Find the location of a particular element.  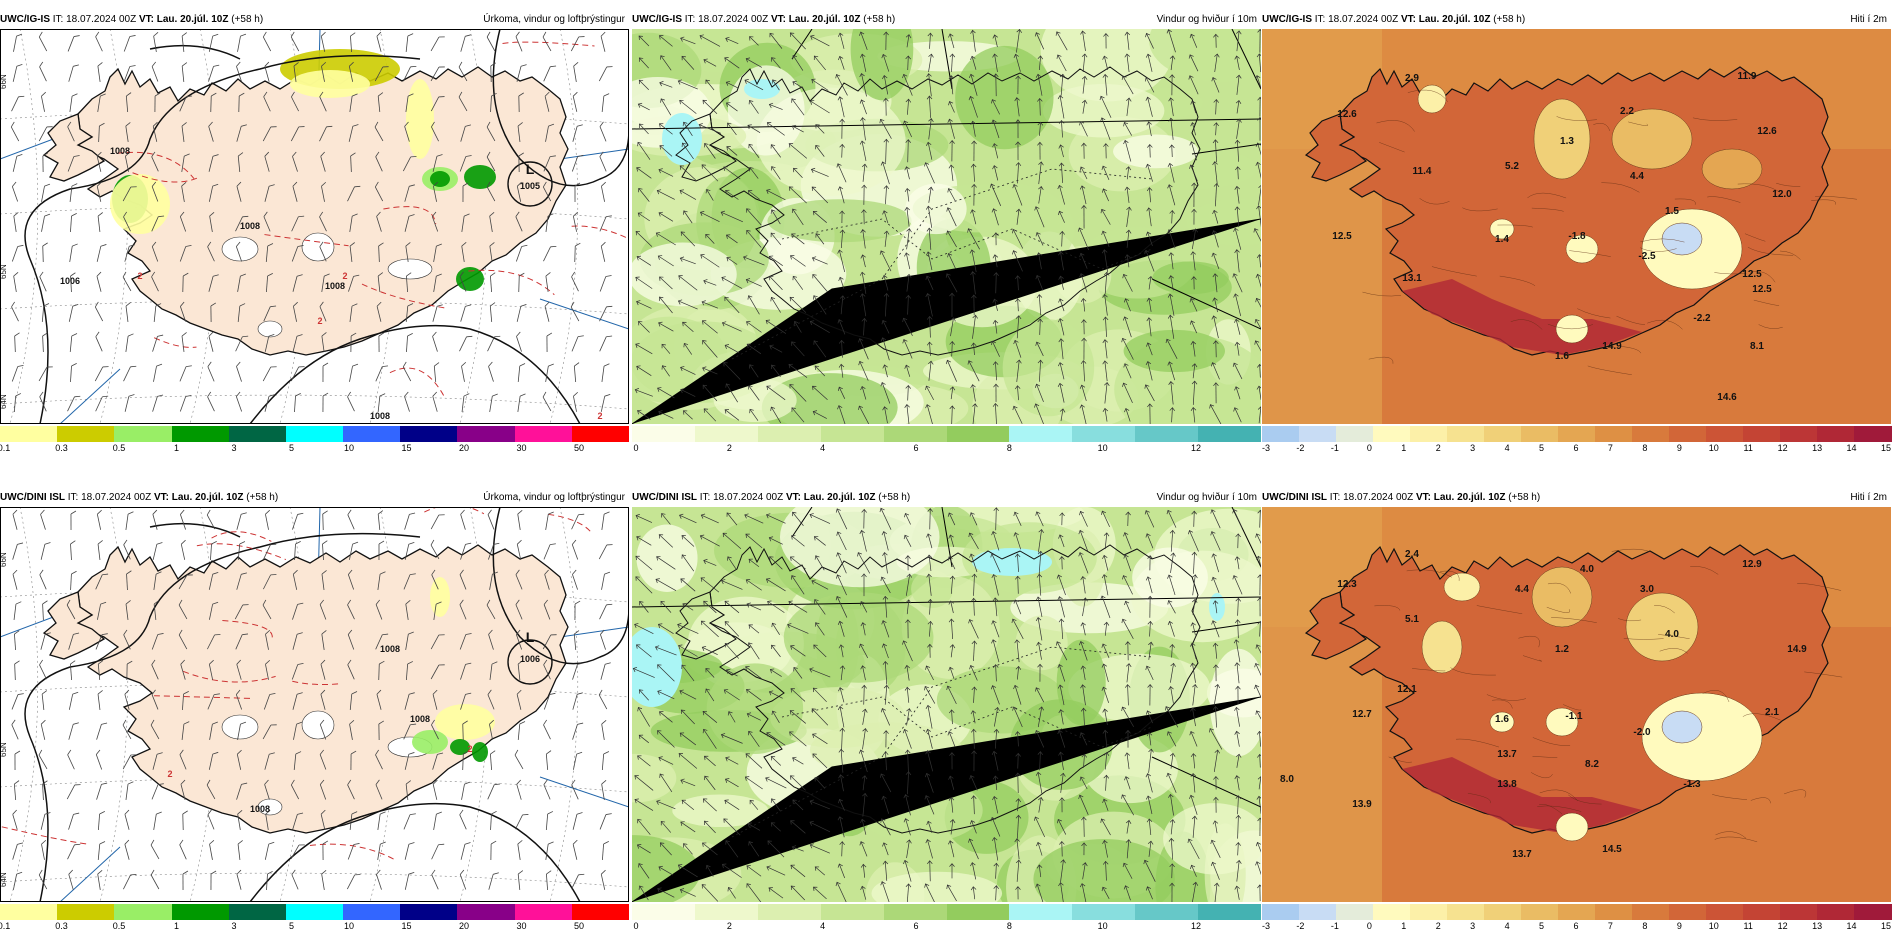

temperature-value-label: 2.1 is located at coordinates (1772, 712).